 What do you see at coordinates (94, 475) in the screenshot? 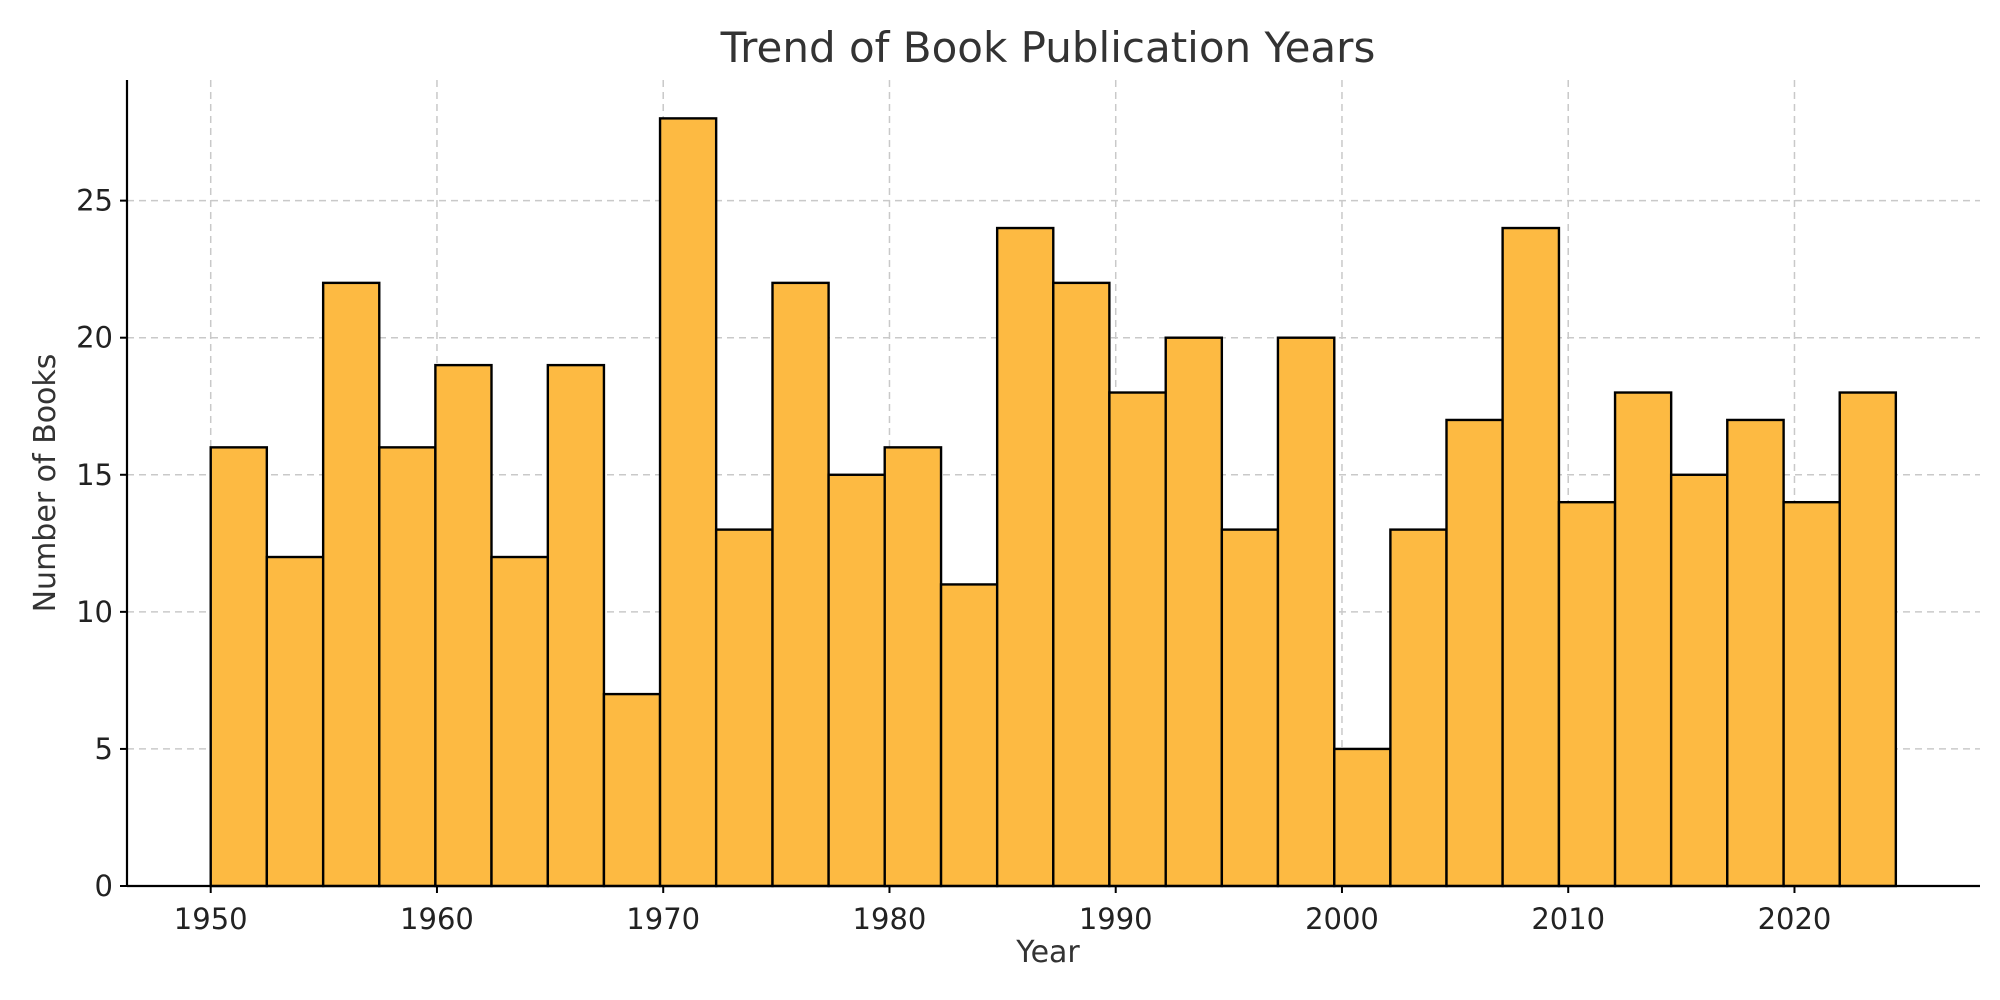
I see `y-tick-label-3: 15` at bounding box center [94, 475].